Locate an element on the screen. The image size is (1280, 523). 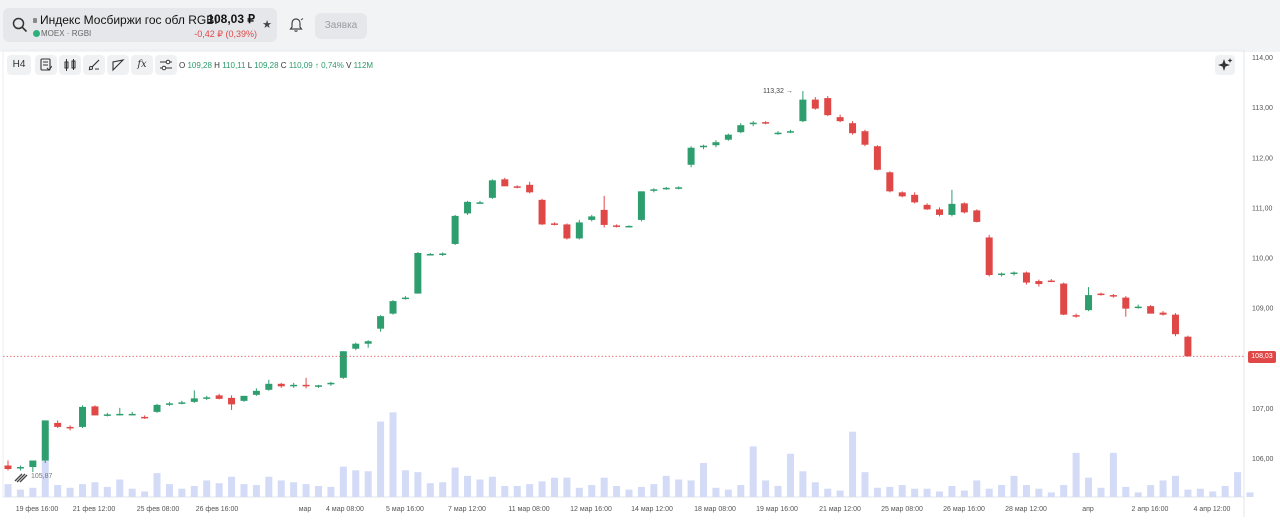
ohlc-l-value: 109,28 is located at coordinates (266, 65).